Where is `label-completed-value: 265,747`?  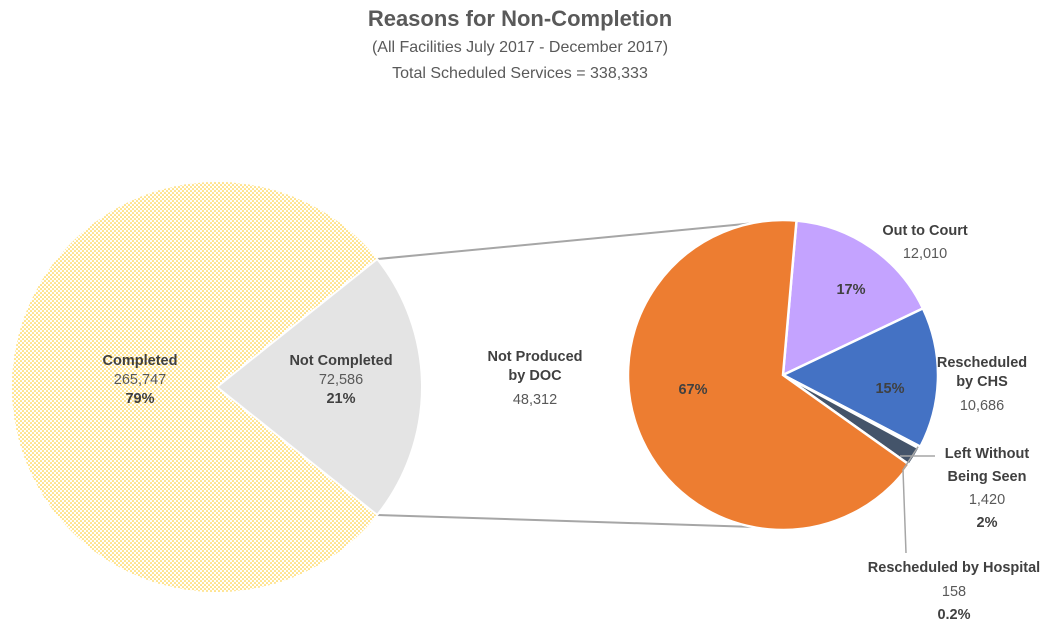 label-completed-value: 265,747 is located at coordinates (140, 380).